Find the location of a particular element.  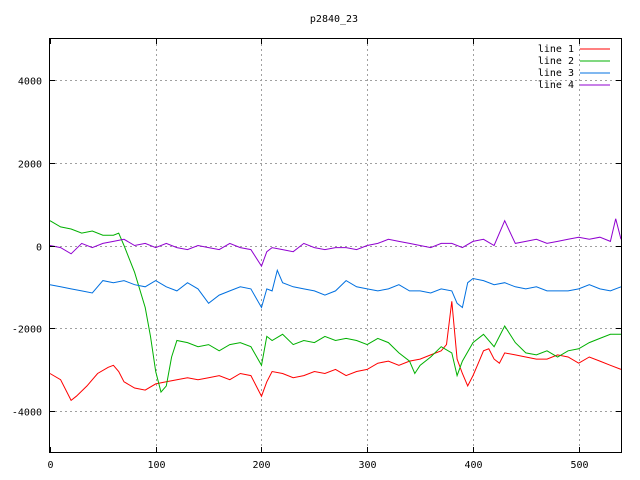

y-tick-label: 2000 is located at coordinates (30, 165).